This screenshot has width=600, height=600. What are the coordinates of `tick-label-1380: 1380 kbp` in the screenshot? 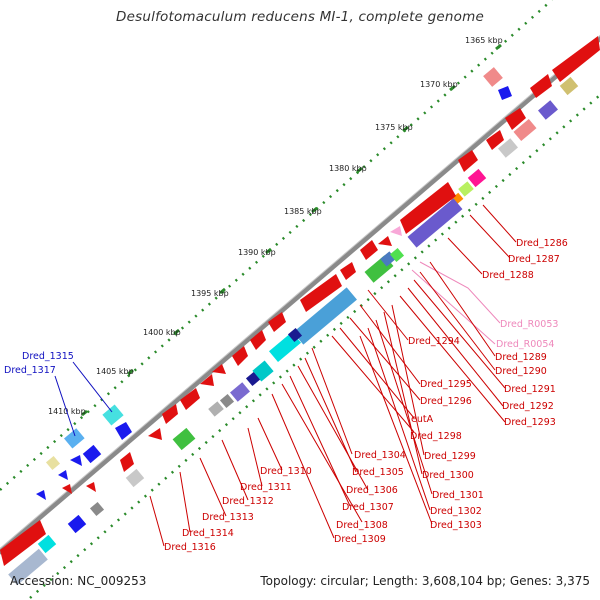 It's located at (348, 168).